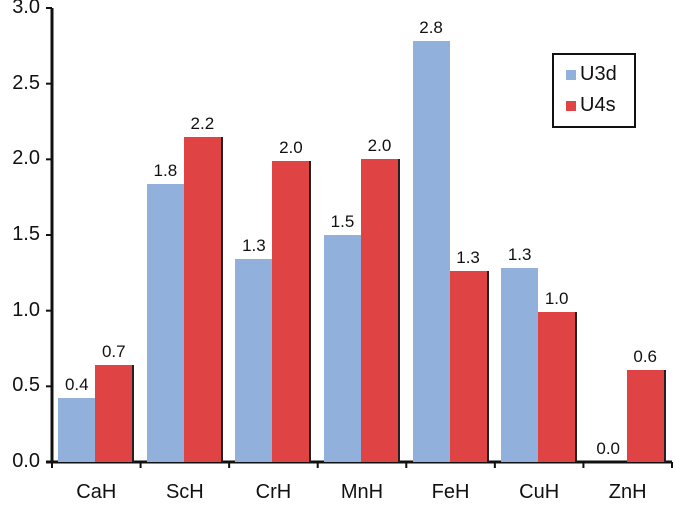  I want to click on x-category-label: ScH, so click(184, 492).